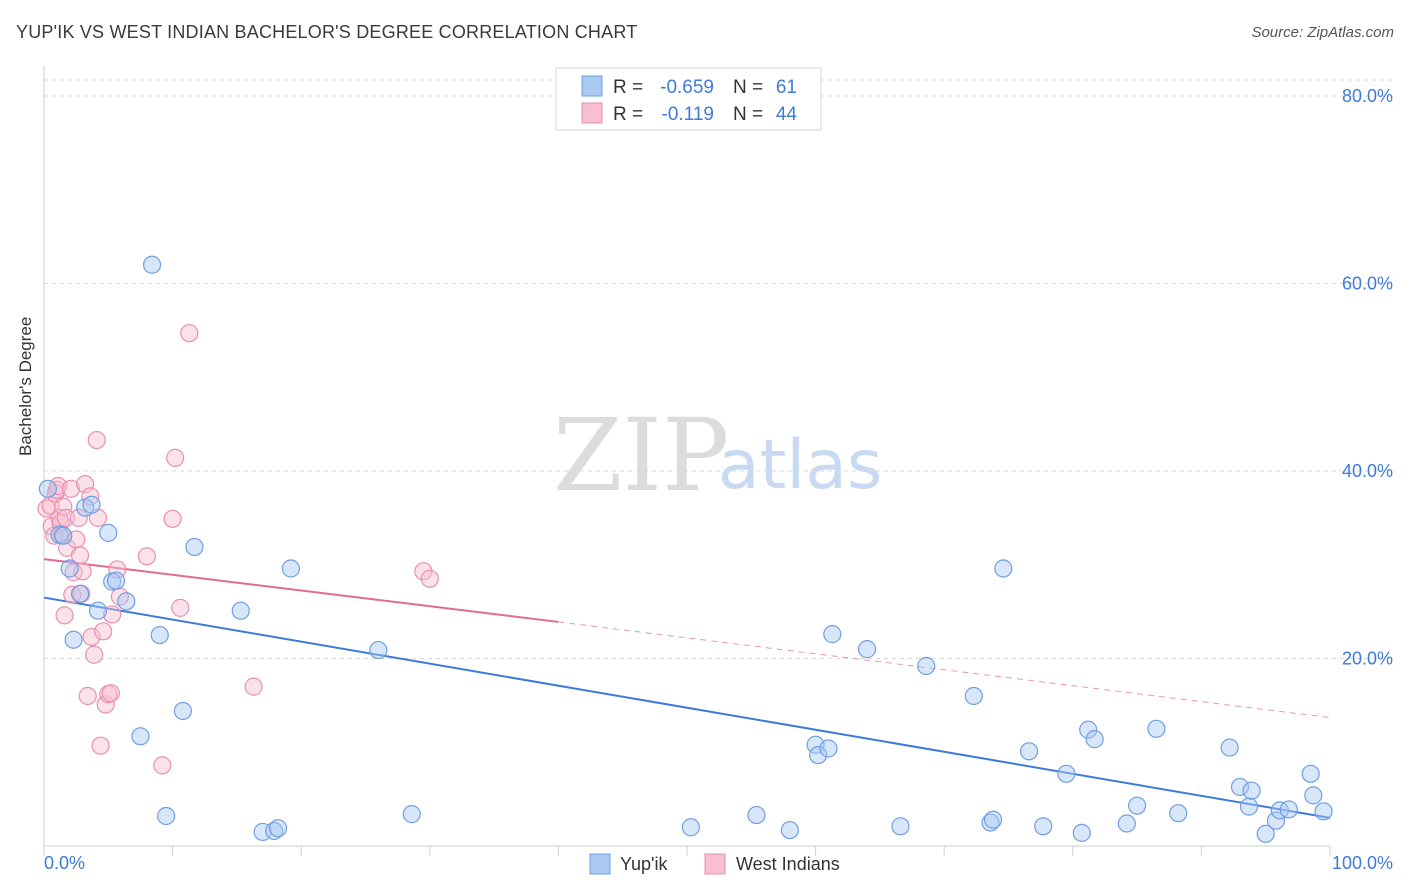 The height and width of the screenshot is (892, 1406). I want to click on yupik-r-label: R =, so click(628, 87).